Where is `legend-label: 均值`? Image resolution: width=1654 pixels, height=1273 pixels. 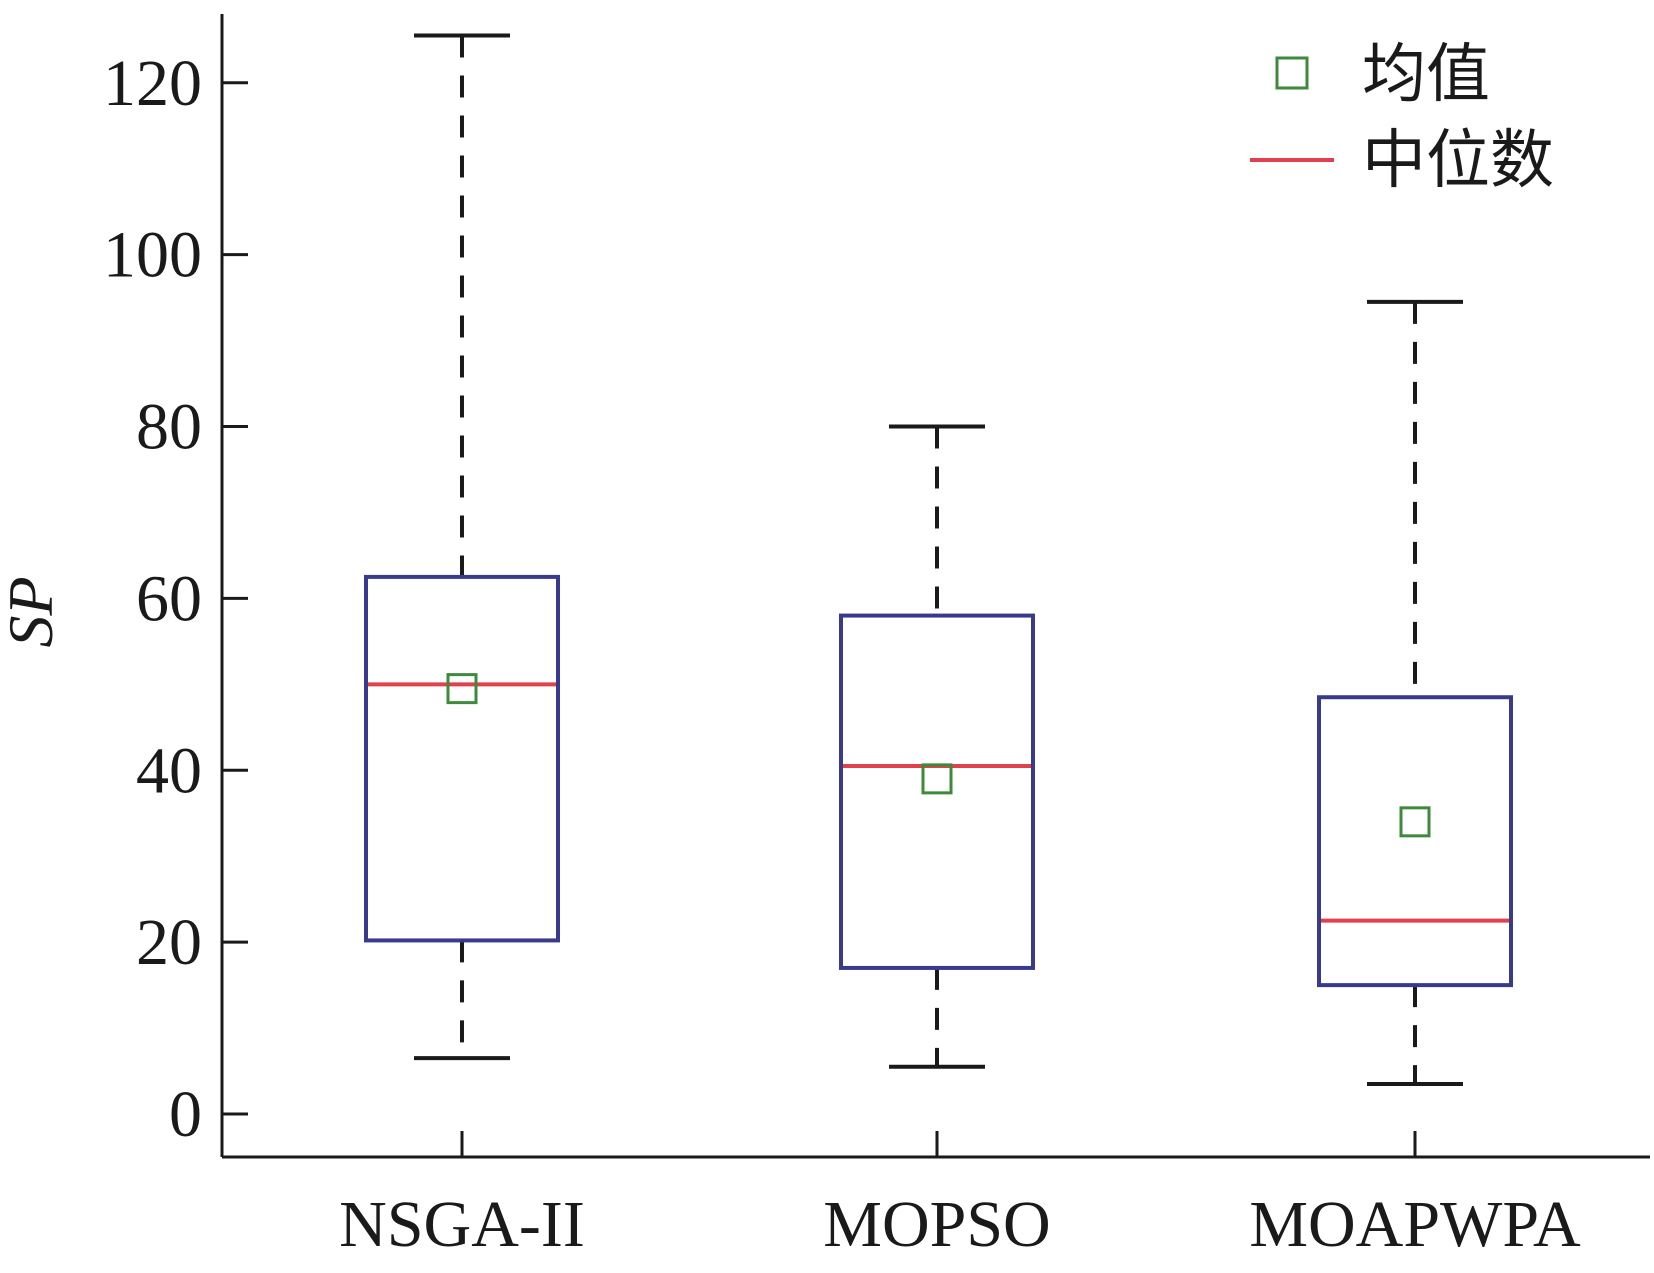 legend-label: 均值 is located at coordinates (1426, 75).